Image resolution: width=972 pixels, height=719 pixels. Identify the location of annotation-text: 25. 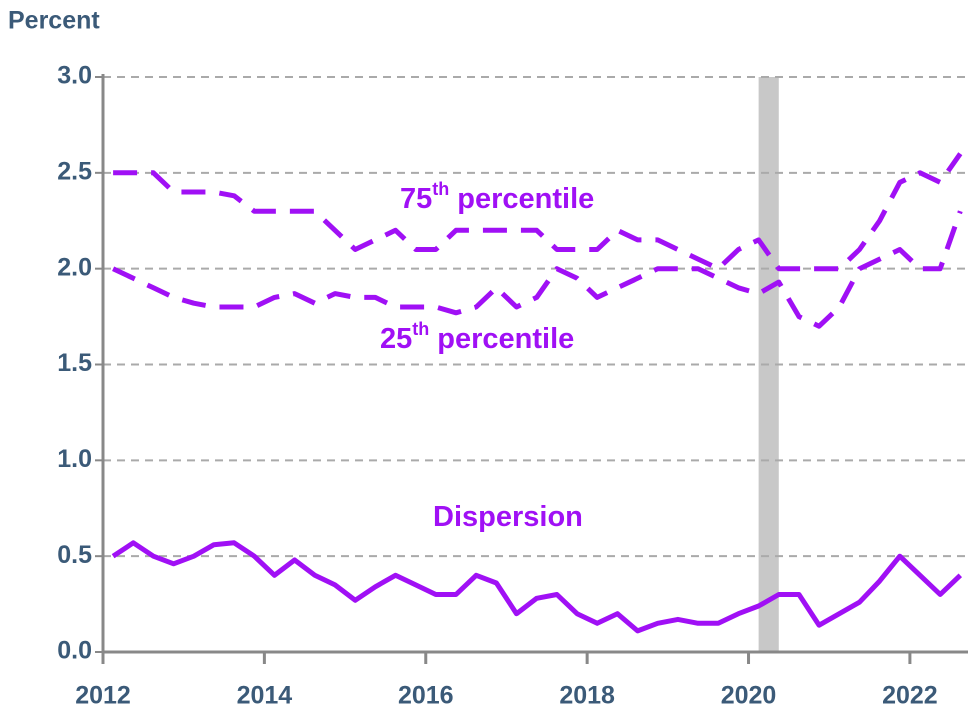
(396, 339).